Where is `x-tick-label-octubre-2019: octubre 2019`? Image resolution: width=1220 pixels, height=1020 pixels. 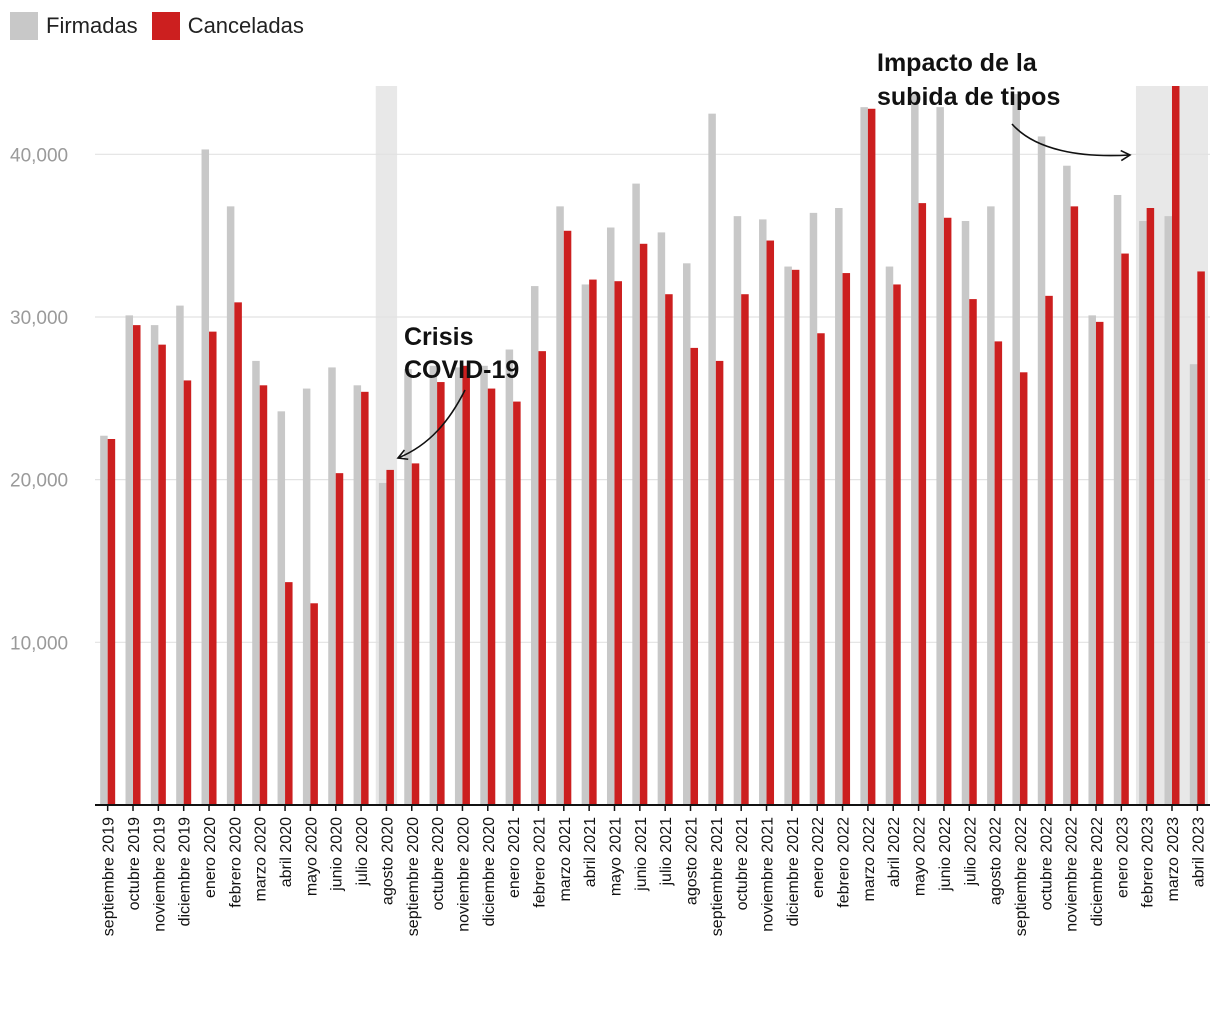 x-tick-label-octubre-2019: octubre 2019 is located at coordinates (134, 864).